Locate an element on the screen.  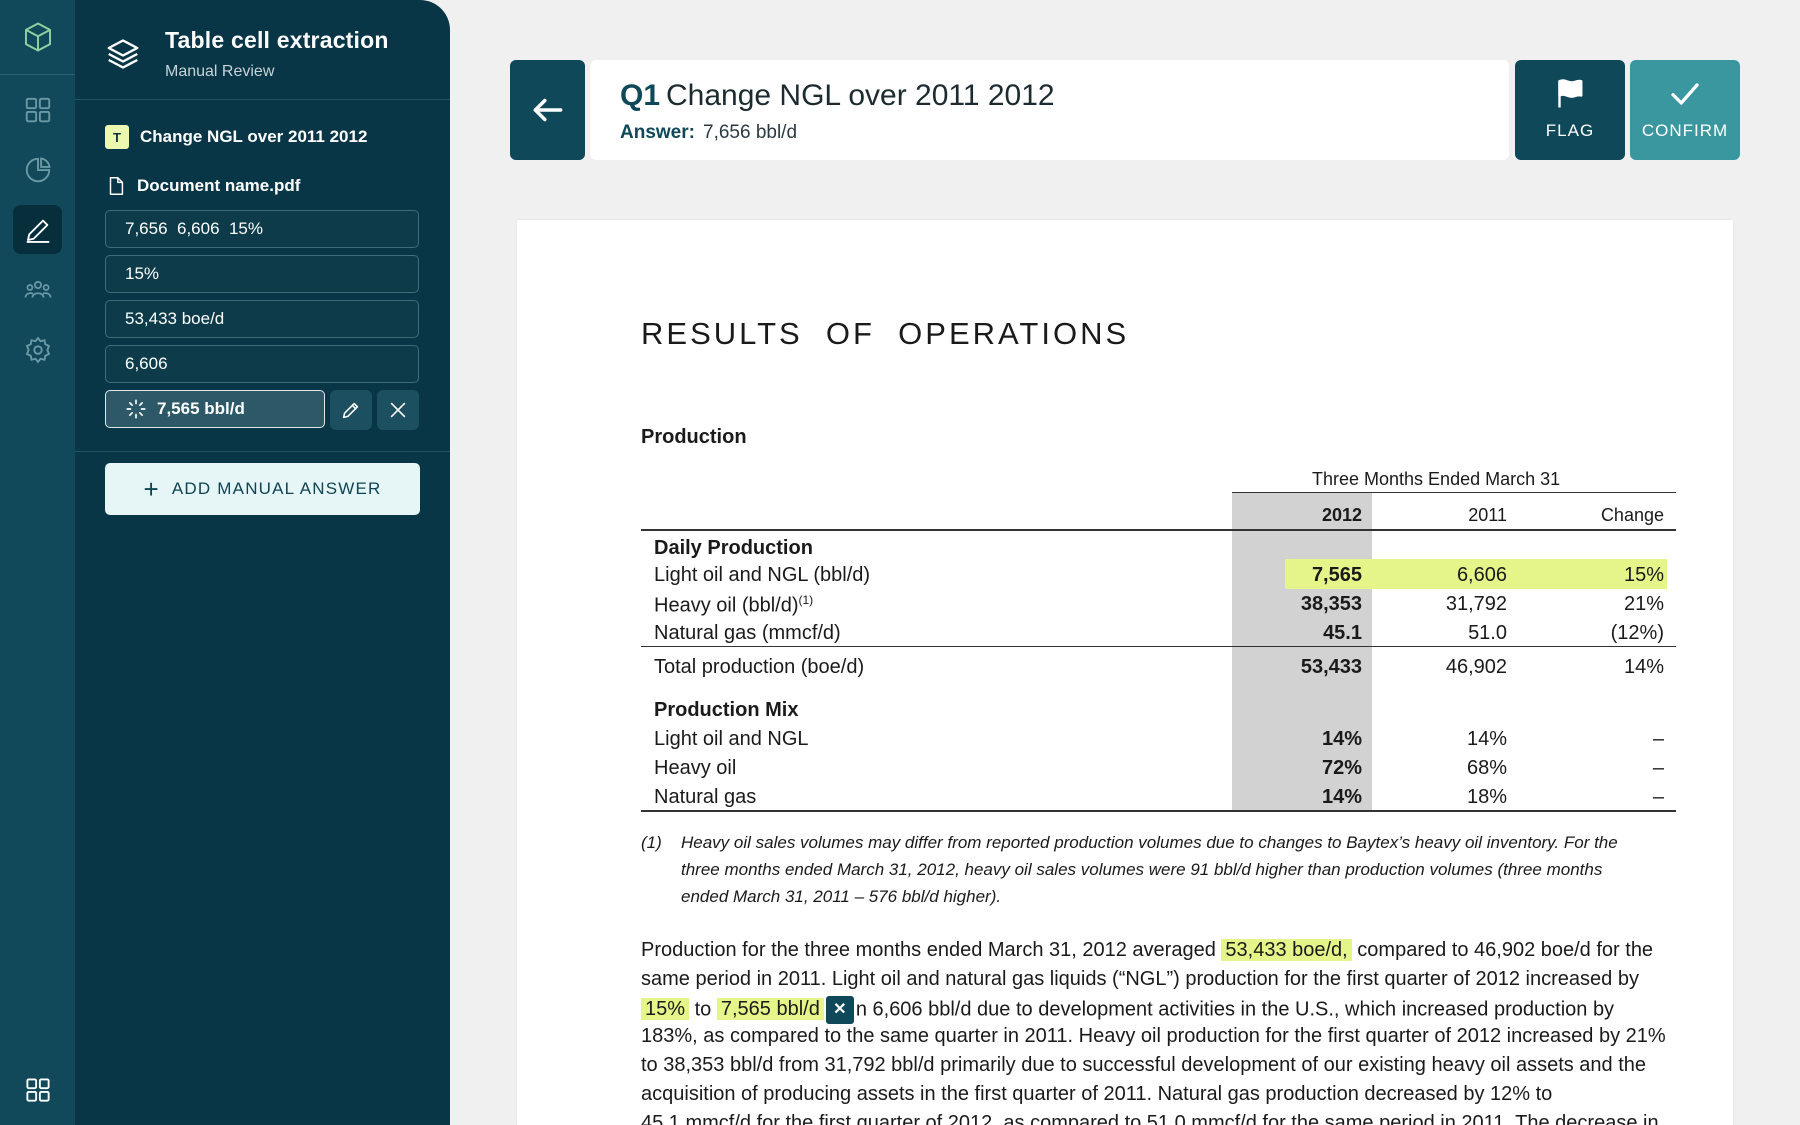
question-label: Change NGL over 2011 2012 is located at coordinates (254, 136).